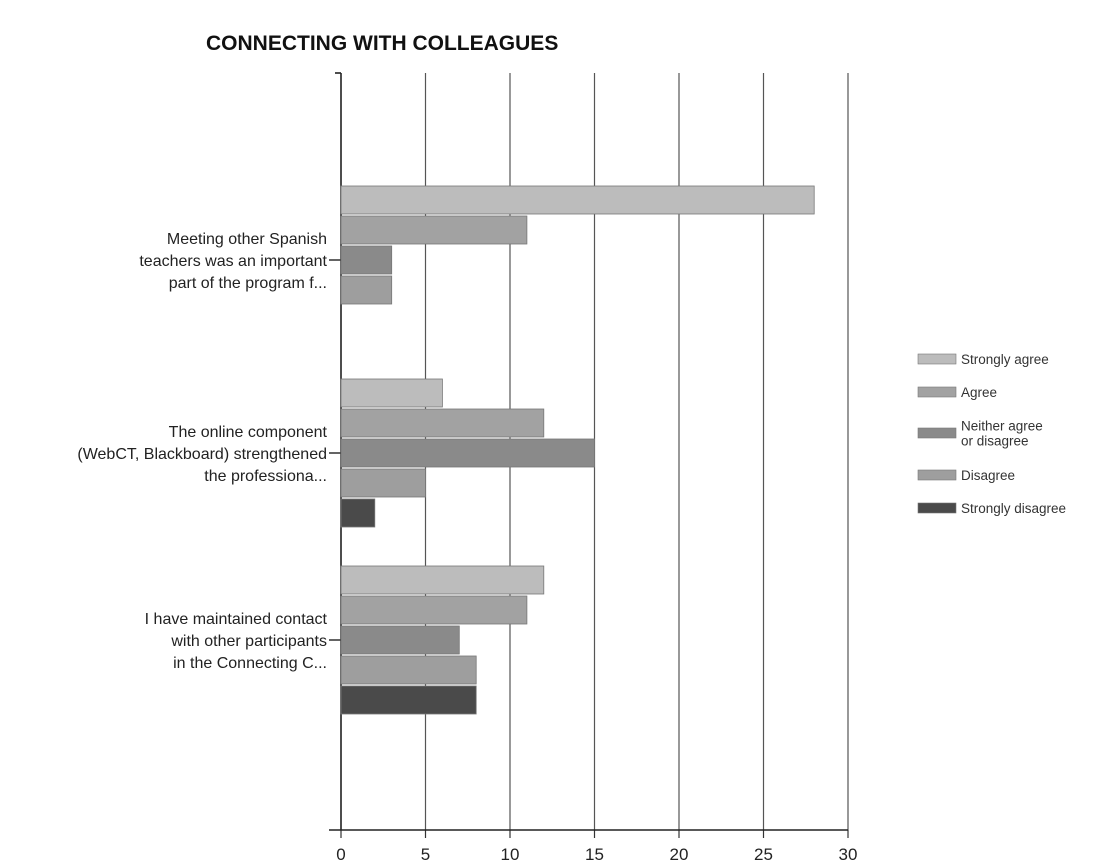 This screenshot has width=1100, height=867. Describe the element at coordinates (988, 475) in the screenshot. I see `legend-label: Disagree` at that location.